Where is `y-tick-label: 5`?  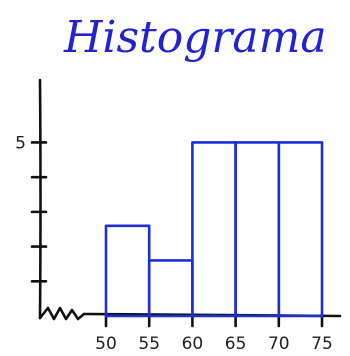
y-tick-label: 5 is located at coordinates (20, 143).